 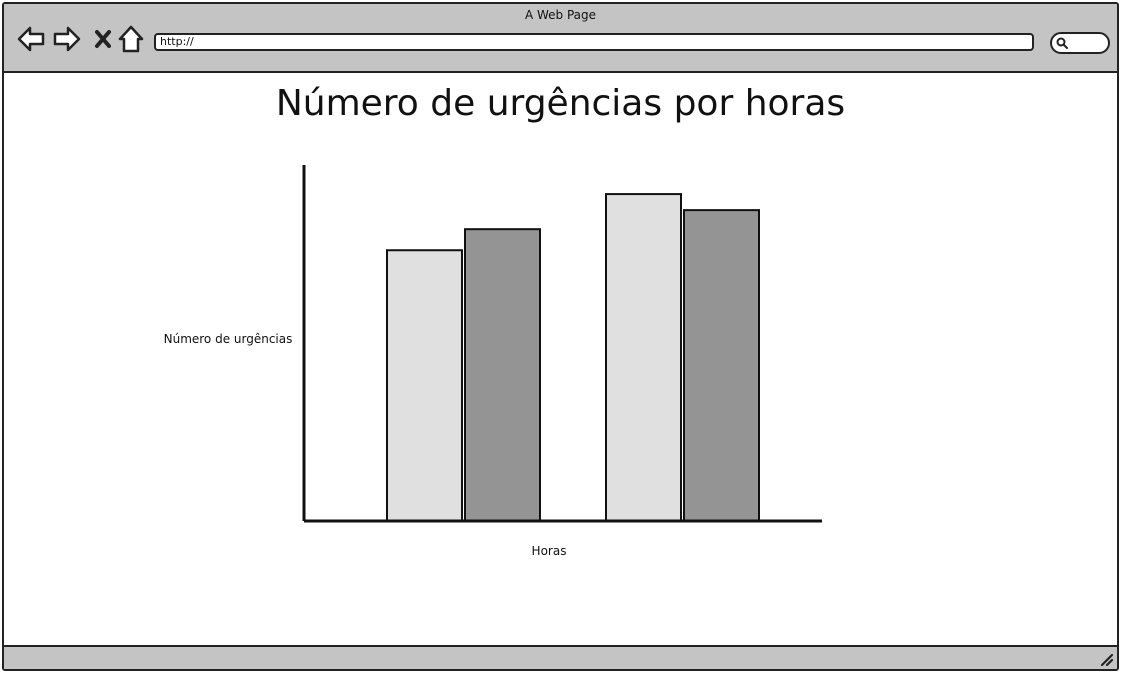 I want to click on bar-group1-series1, so click(x=424, y=385).